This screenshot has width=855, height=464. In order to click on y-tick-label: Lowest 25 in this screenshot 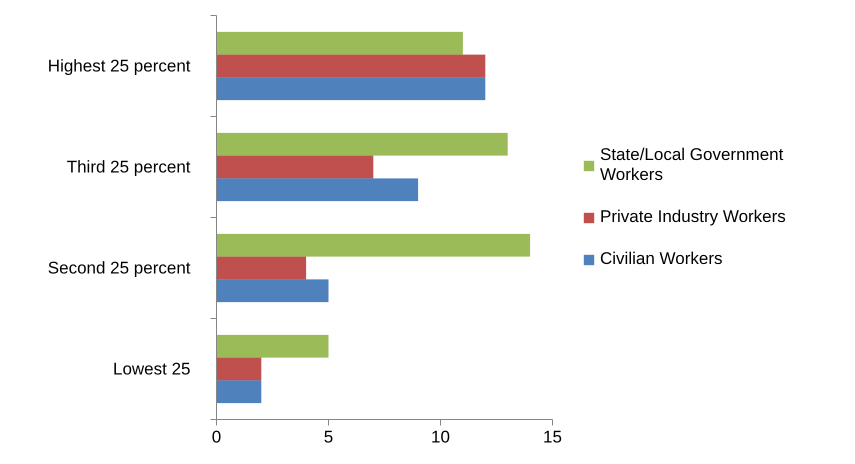, I will do `click(152, 369)`.